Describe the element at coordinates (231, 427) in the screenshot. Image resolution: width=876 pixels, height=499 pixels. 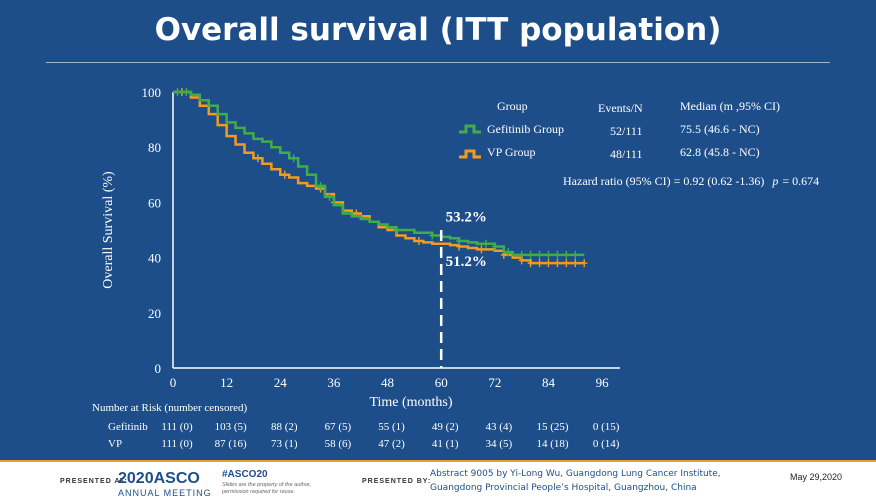
I see `risk-cell-gefitinib-1: 103 (5)` at that location.